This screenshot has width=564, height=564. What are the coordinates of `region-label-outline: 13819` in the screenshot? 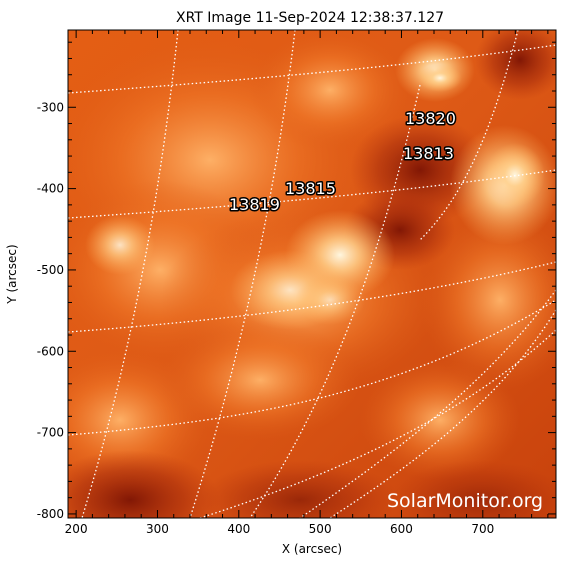 It's located at (254, 204).